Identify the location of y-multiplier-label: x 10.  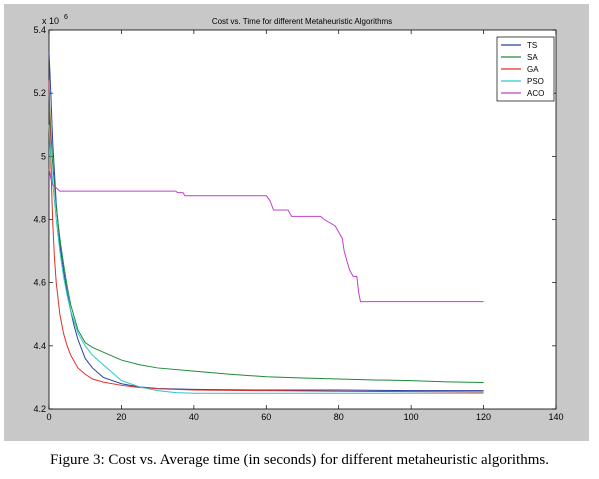
(50, 21).